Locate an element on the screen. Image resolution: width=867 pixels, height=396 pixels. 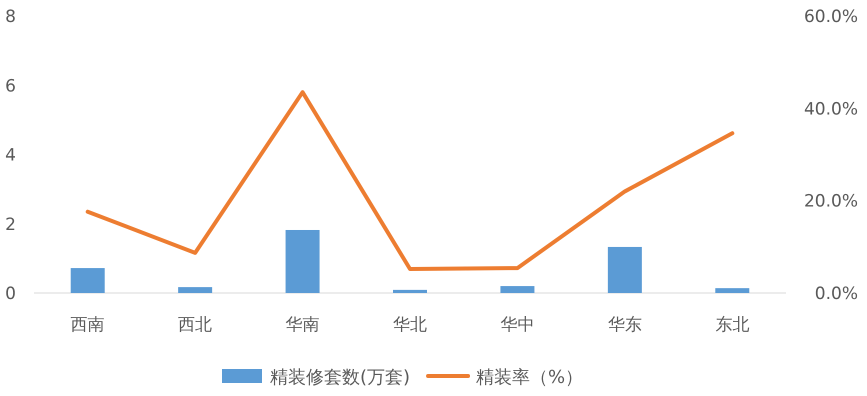
x-tick-label: 华中 is located at coordinates (517, 325).